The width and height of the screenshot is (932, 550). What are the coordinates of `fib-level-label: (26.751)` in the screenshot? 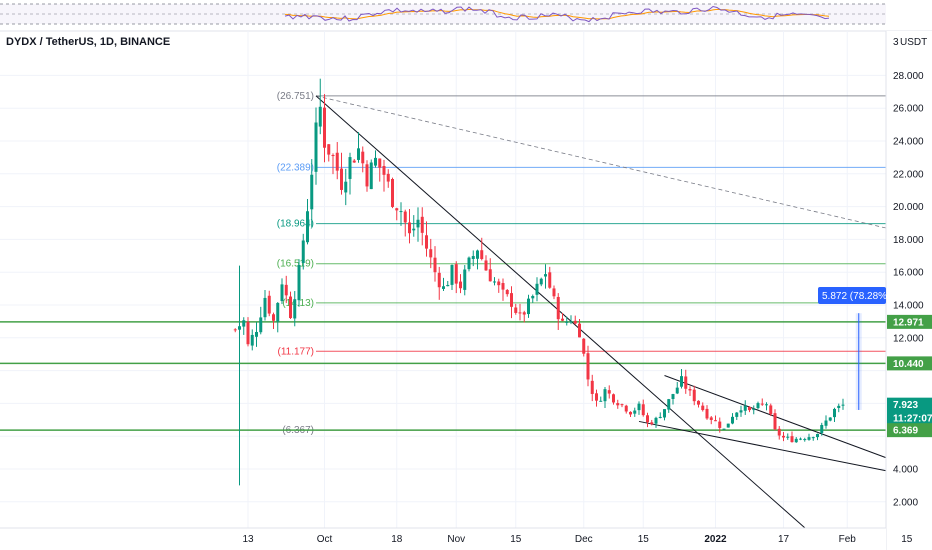 It's located at (295, 96).